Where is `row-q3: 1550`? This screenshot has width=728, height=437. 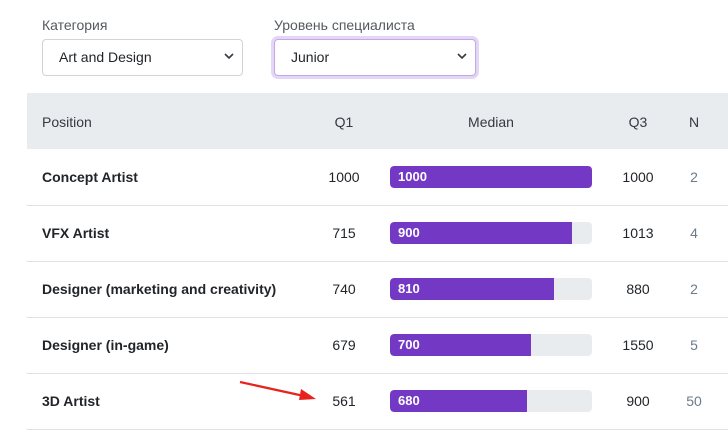
row-q3: 1550 is located at coordinates (638, 345).